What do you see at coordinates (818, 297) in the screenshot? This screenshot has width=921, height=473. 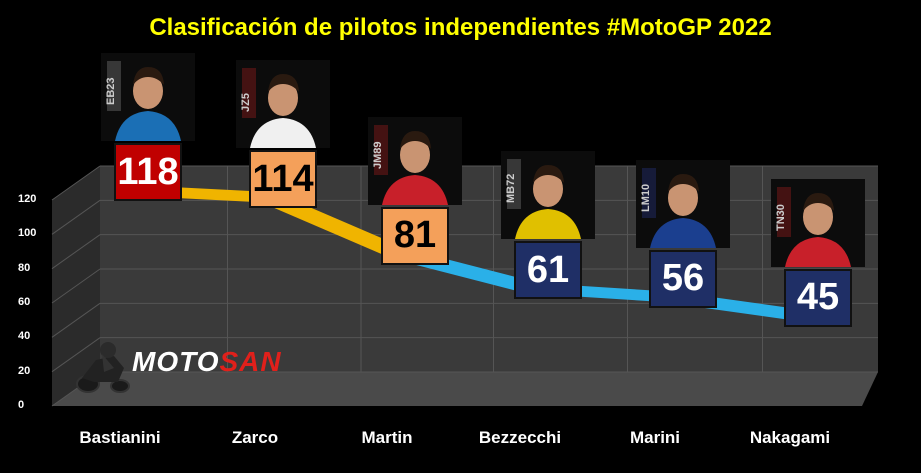 I see `value-label-box: 45` at bounding box center [818, 297].